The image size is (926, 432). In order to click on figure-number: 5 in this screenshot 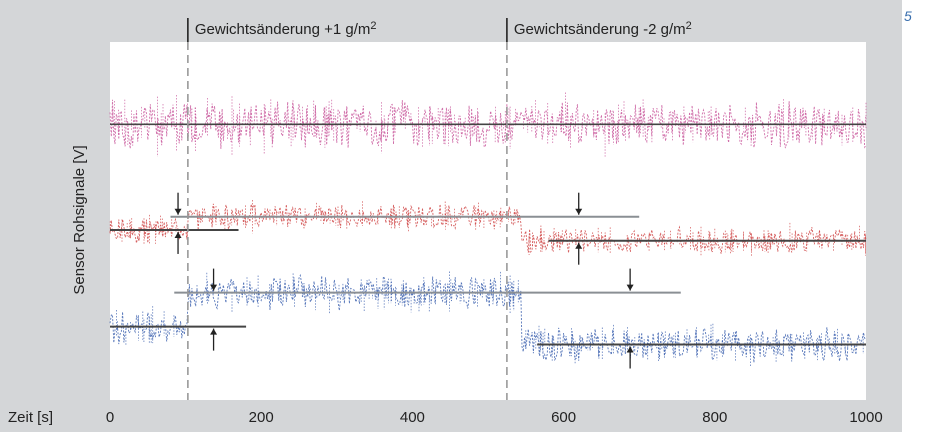, I will do `click(908, 16)`.